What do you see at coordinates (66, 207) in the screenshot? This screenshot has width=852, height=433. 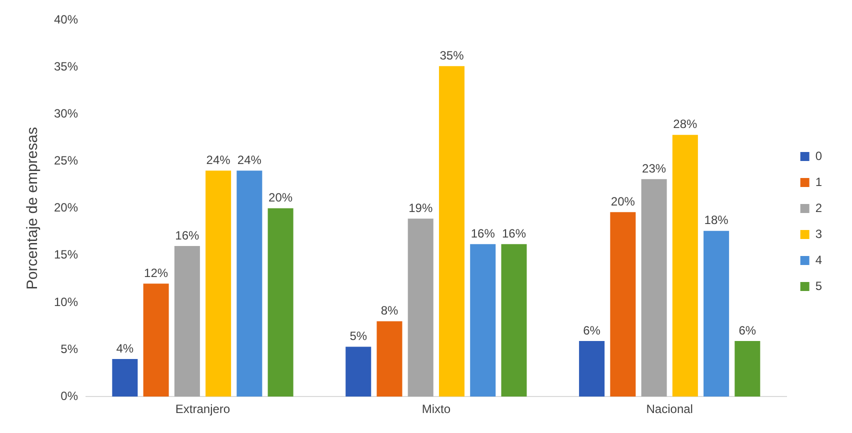 I see `y-tick-label: 20%` at bounding box center [66, 207].